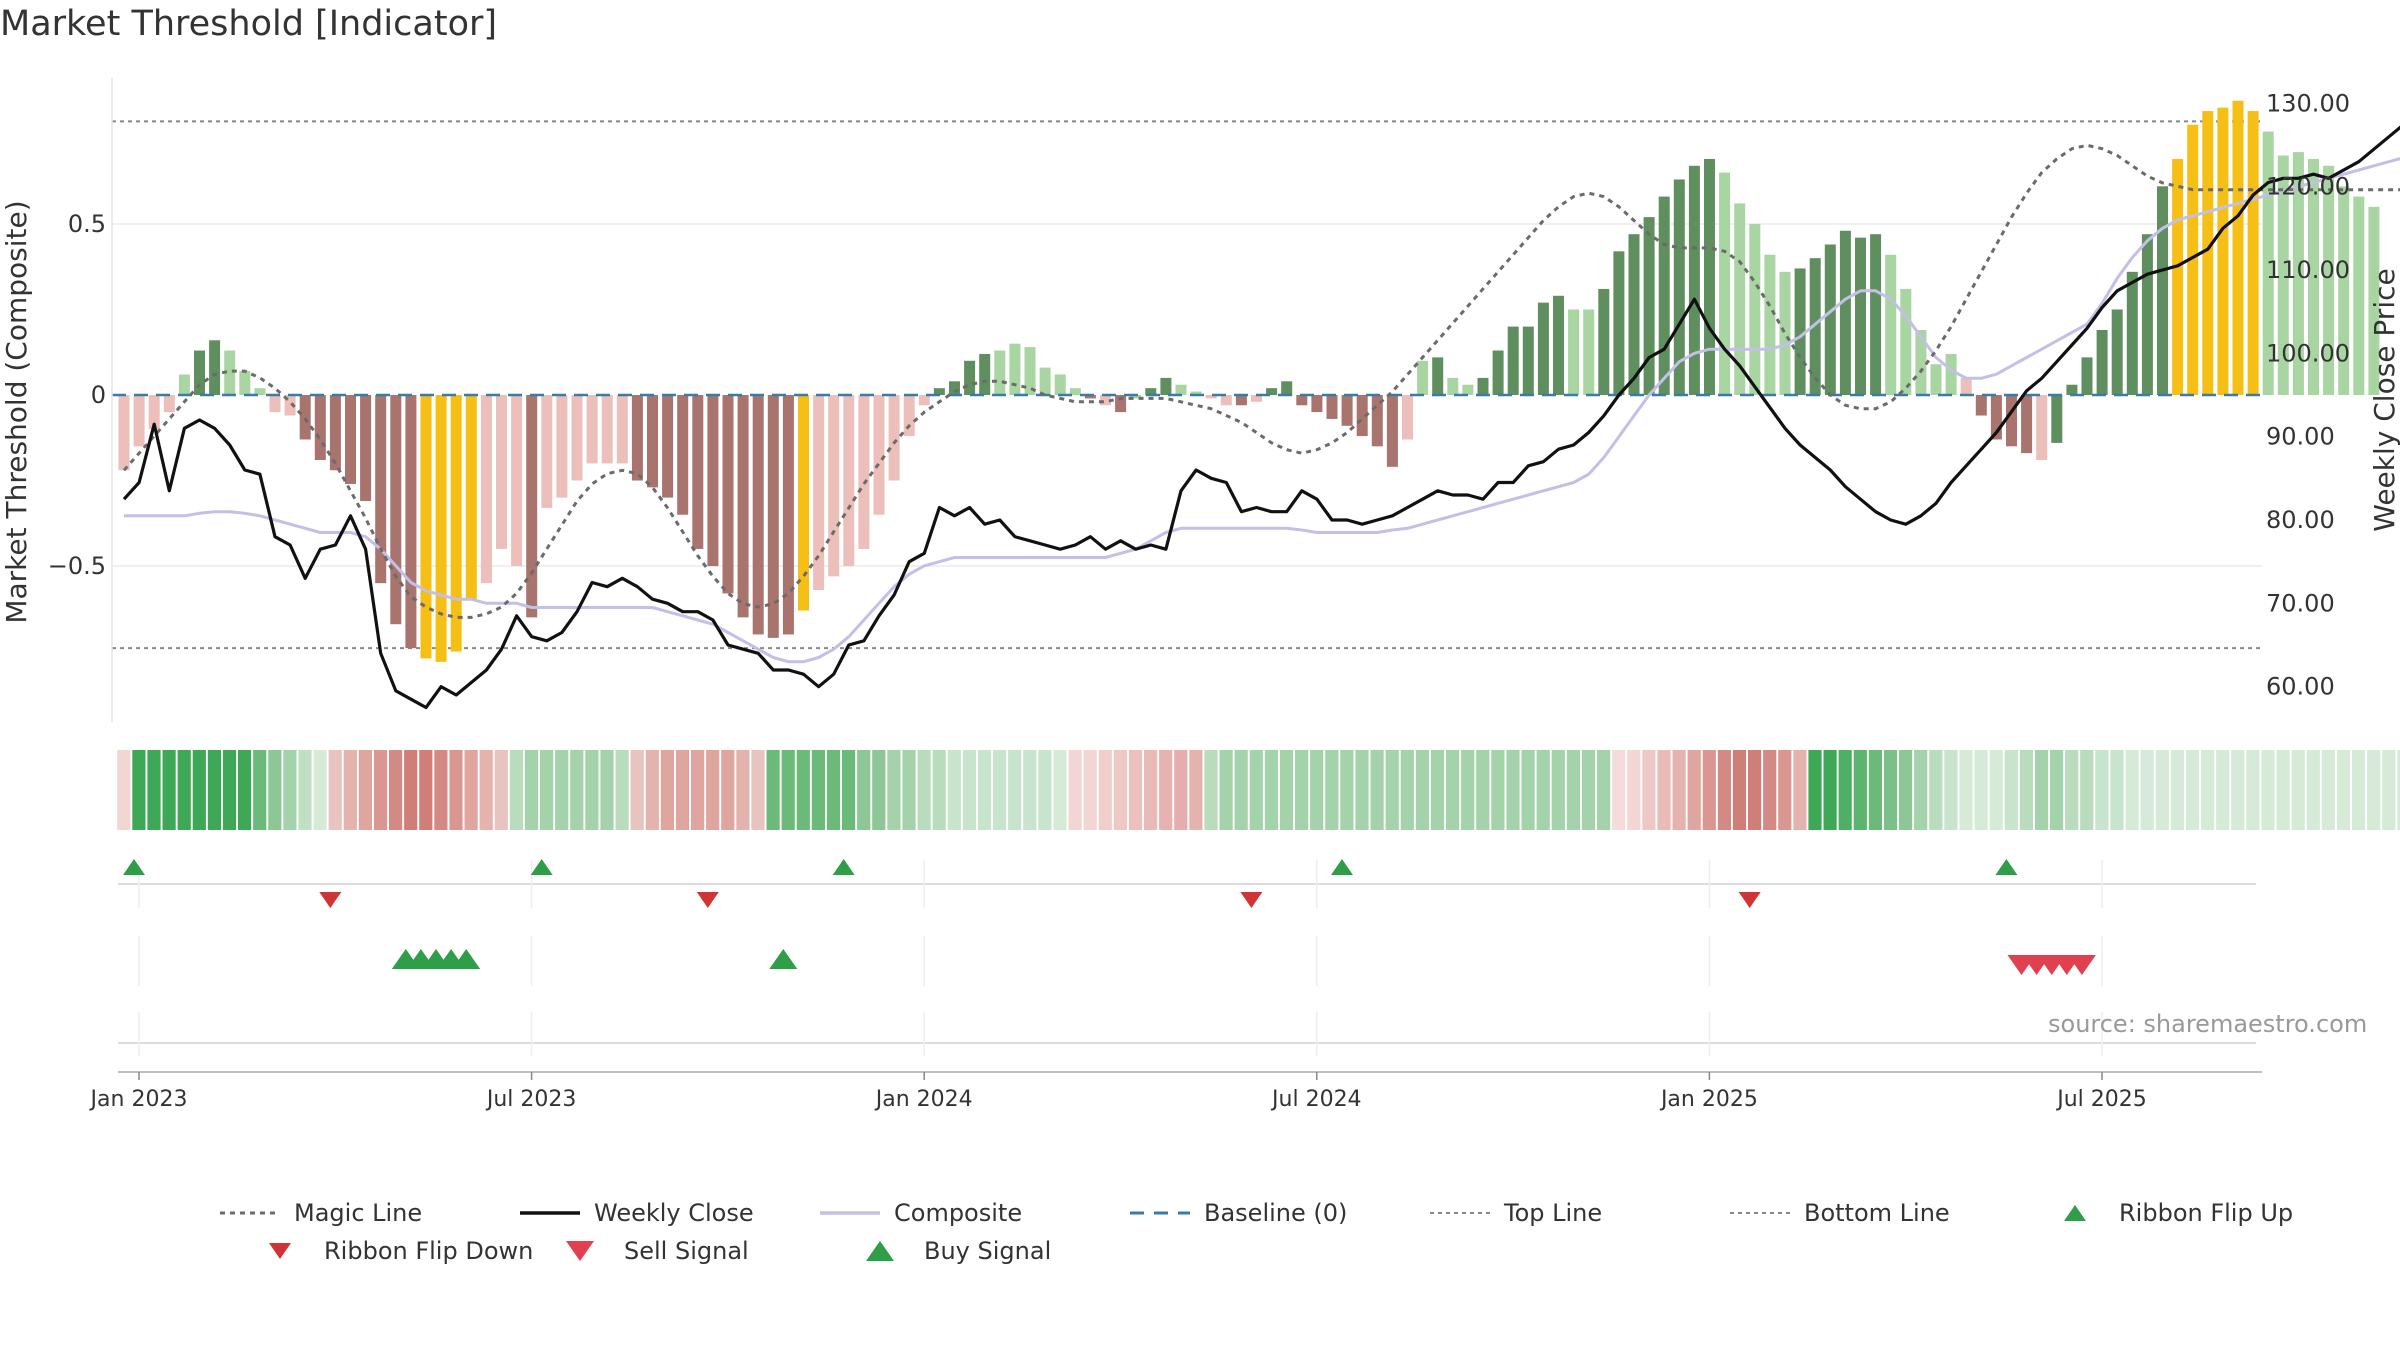 This screenshot has width=2400, height=1350. I want to click on left-axis: 0.5 0 −0.5, so click(80, 400).